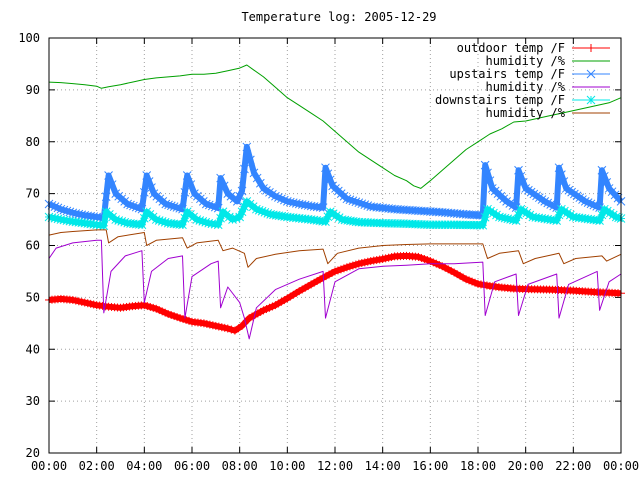 Image resolution: width=640 pixels, height=480 pixels. Describe the element at coordinates (287, 466) in the screenshot. I see `x-tick-label: 10:00` at that location.